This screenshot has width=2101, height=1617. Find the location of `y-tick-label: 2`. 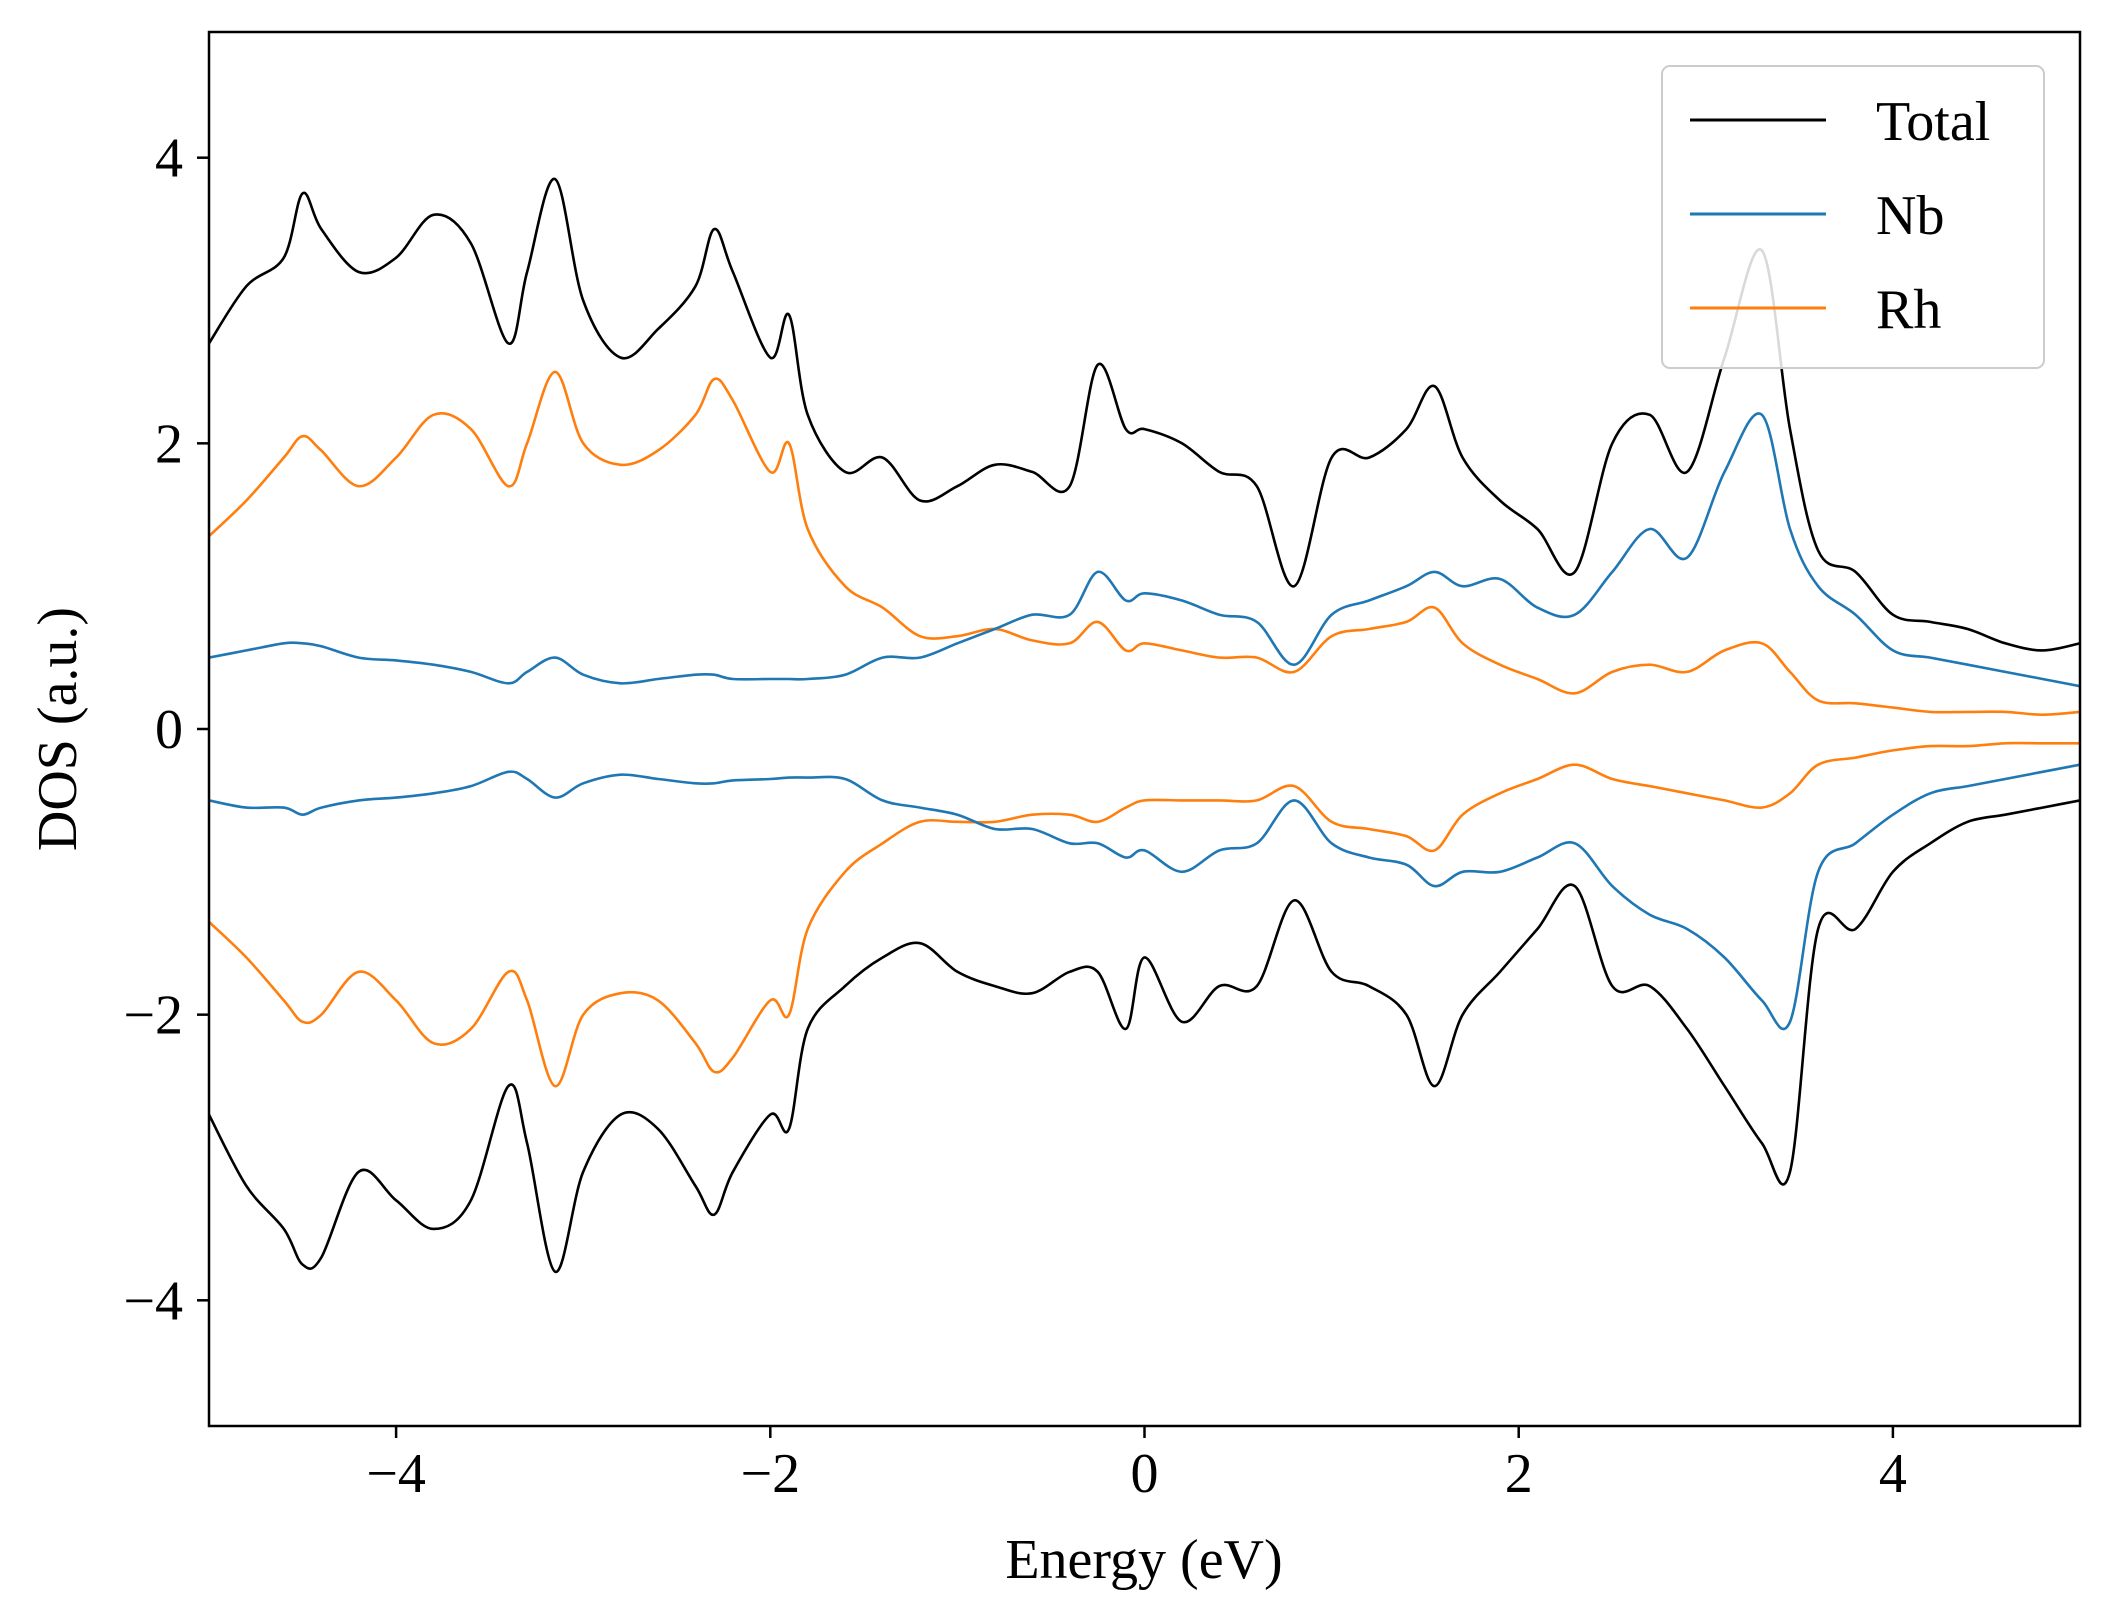

y-tick-label: 2 is located at coordinates (169, 444).